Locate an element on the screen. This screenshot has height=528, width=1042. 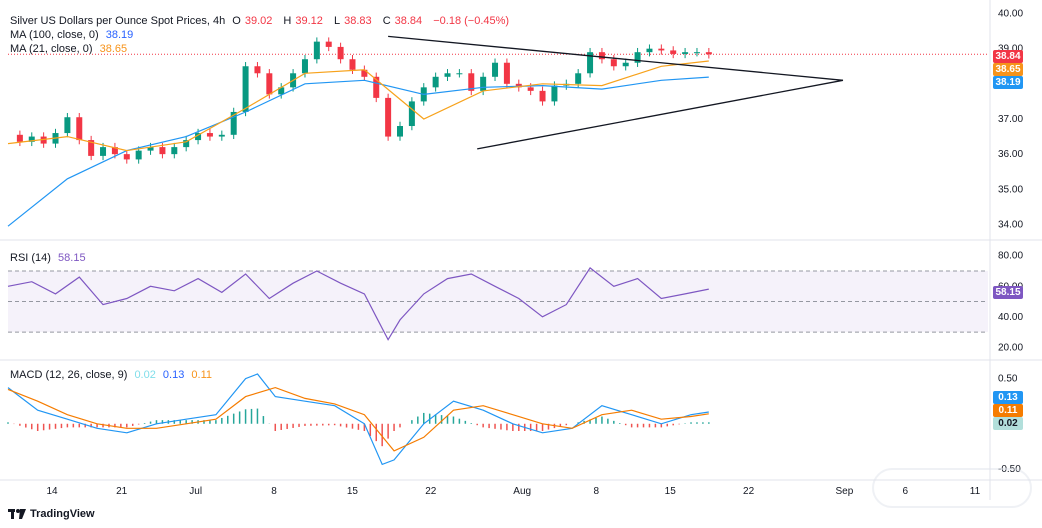
ma21-legend: MA (21, close, 0) 38.65 is located at coordinates (70, 49).